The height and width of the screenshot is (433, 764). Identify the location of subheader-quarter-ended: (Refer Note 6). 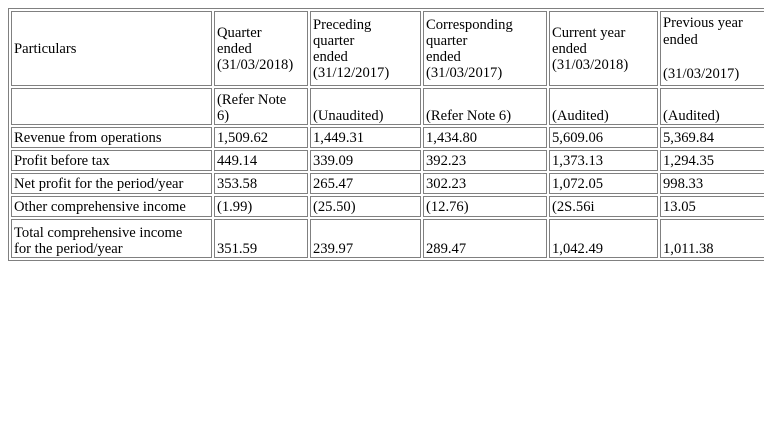
(261, 106).